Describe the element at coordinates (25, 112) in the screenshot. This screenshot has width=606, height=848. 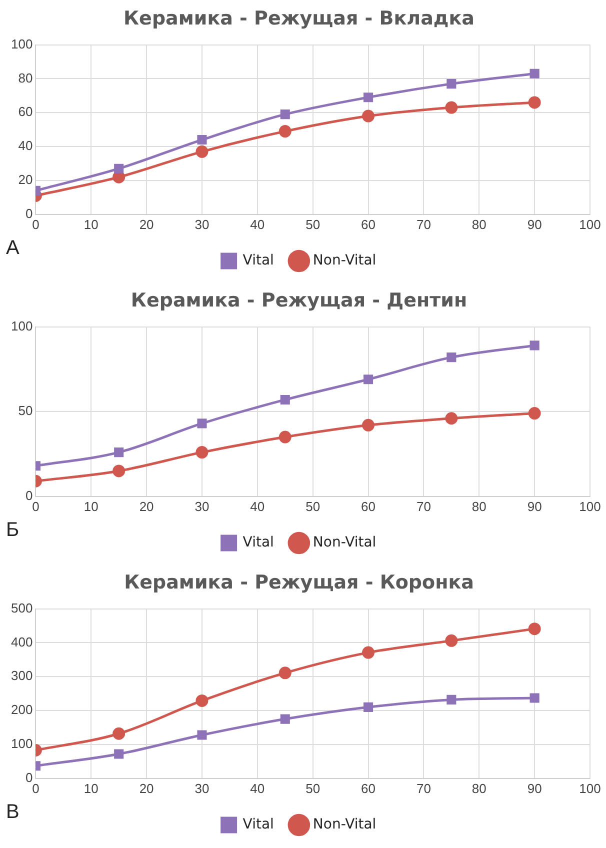
I see `y-tick-label: 60` at that location.